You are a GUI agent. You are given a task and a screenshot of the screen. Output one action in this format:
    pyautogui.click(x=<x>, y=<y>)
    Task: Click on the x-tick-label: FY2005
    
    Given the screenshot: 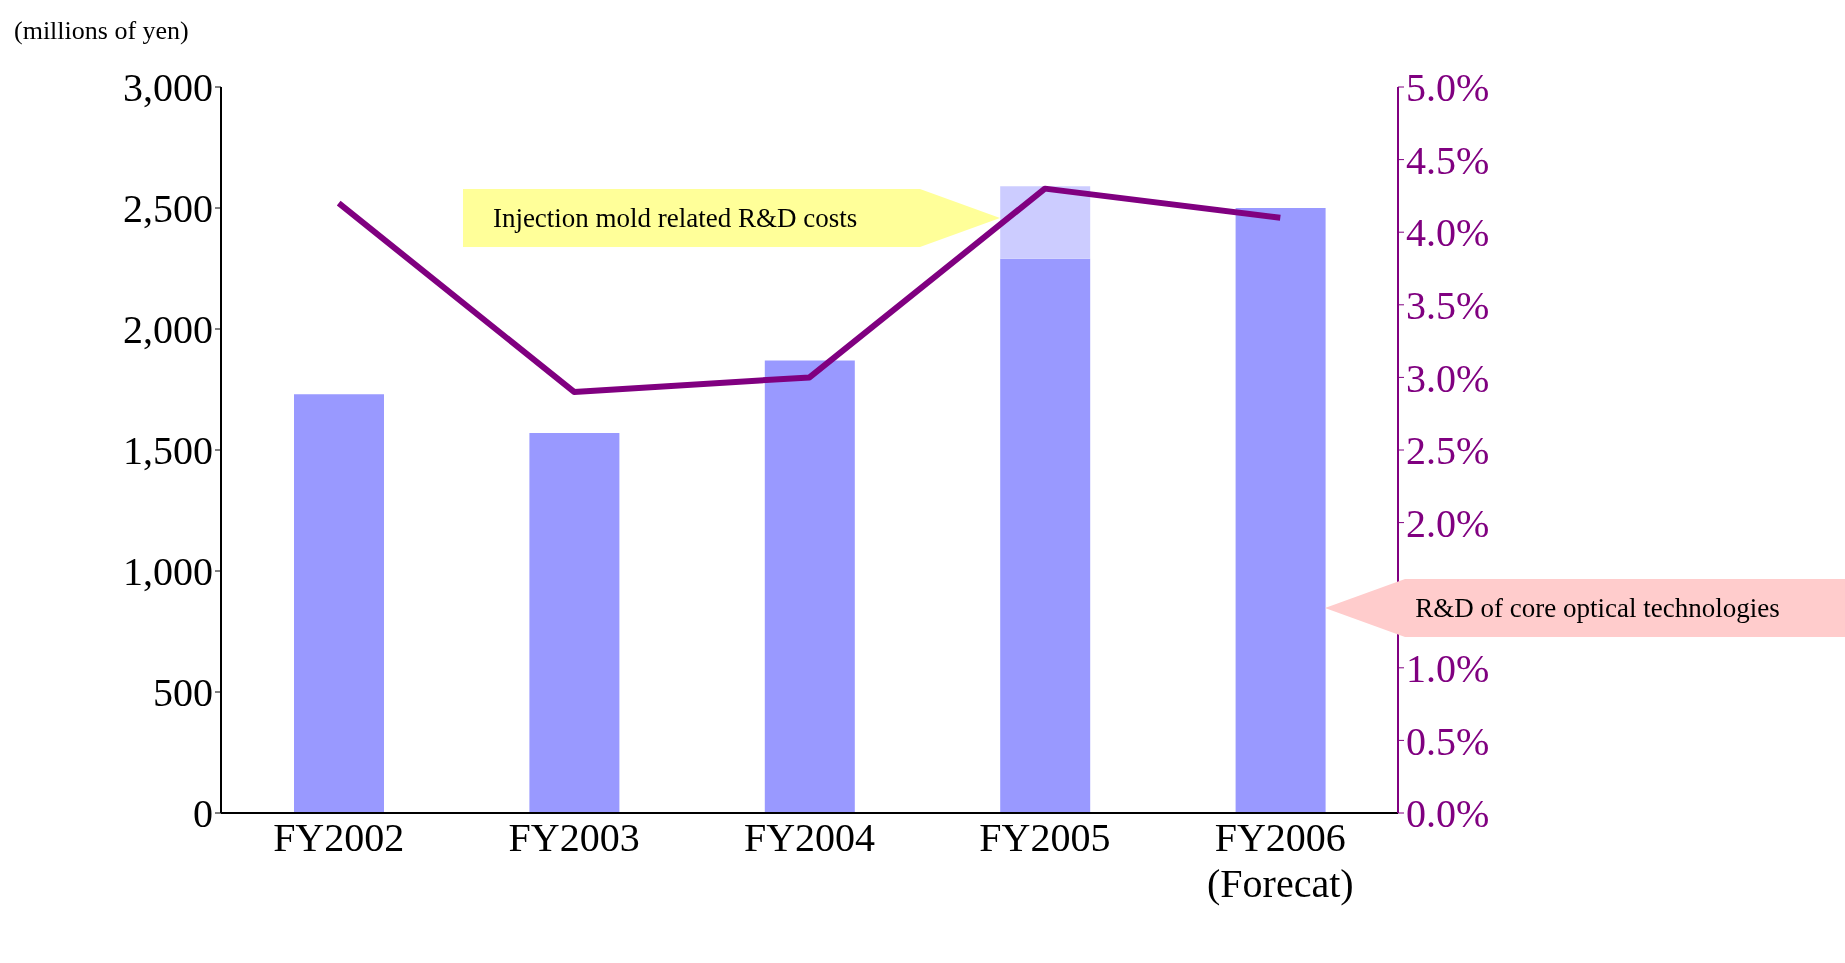 What is the action you would take?
    pyautogui.click(x=1045, y=837)
    